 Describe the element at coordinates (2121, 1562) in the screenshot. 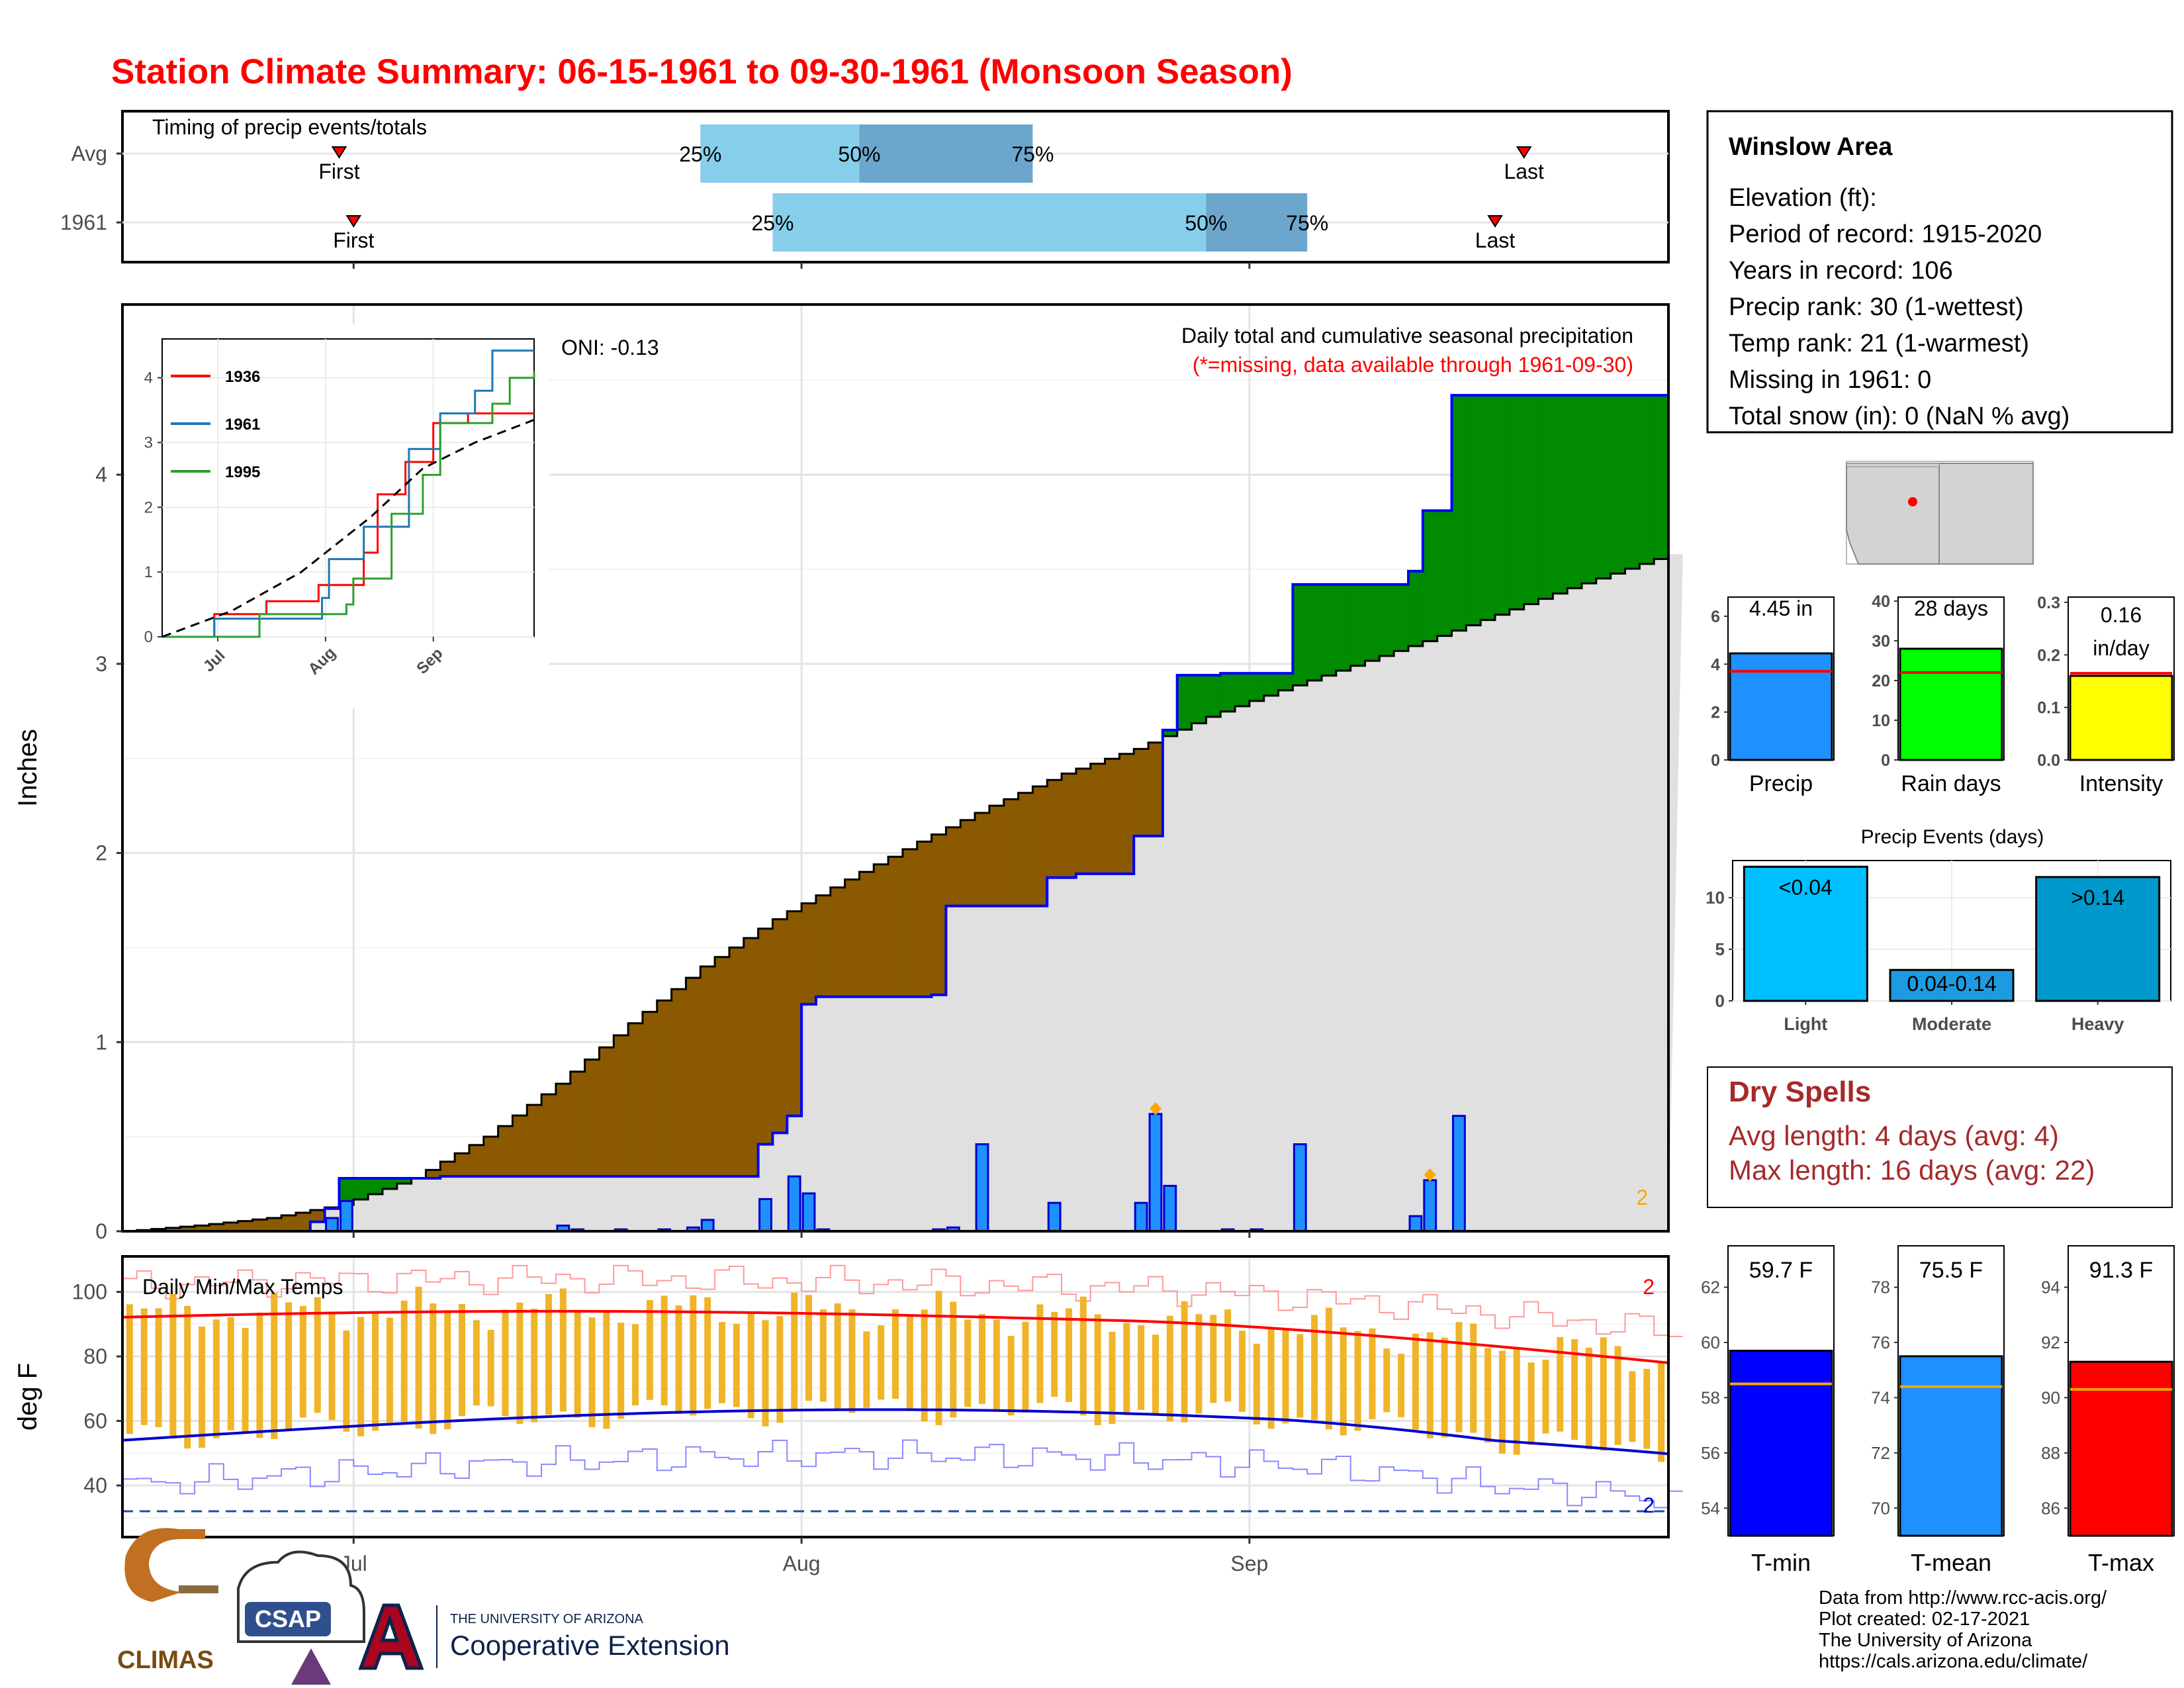

I see `tmax-axis-label: T-max` at that location.